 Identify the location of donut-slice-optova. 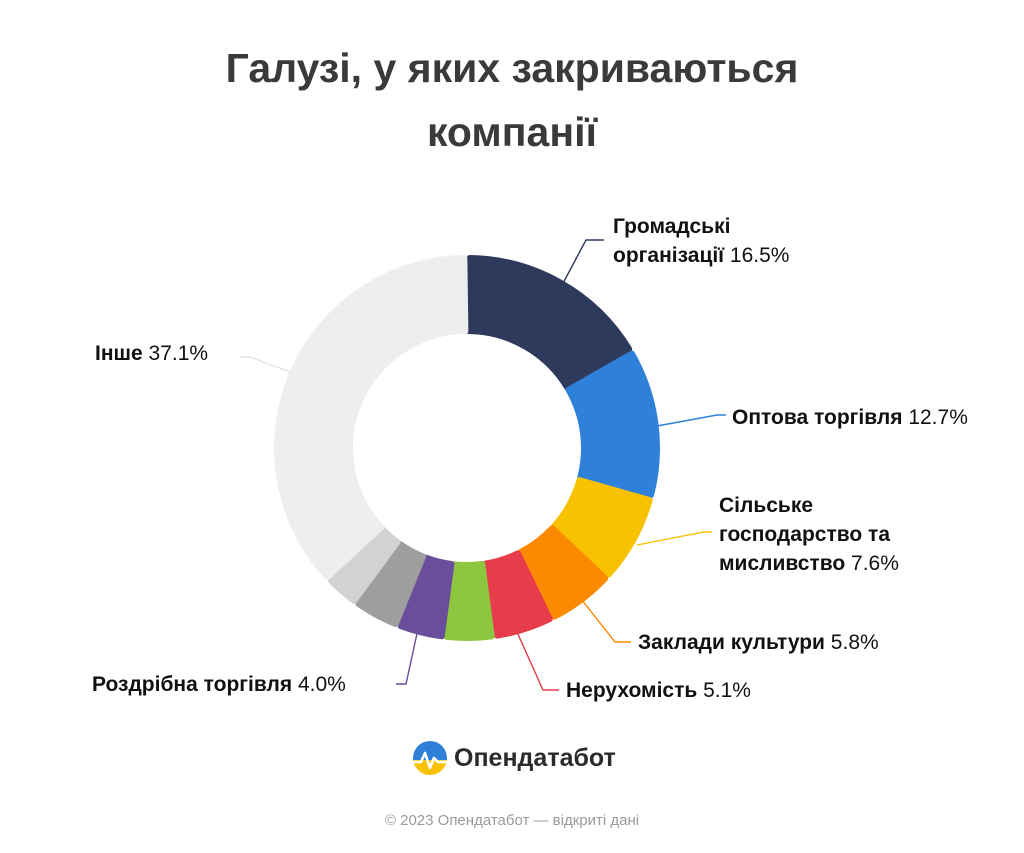
(612, 424).